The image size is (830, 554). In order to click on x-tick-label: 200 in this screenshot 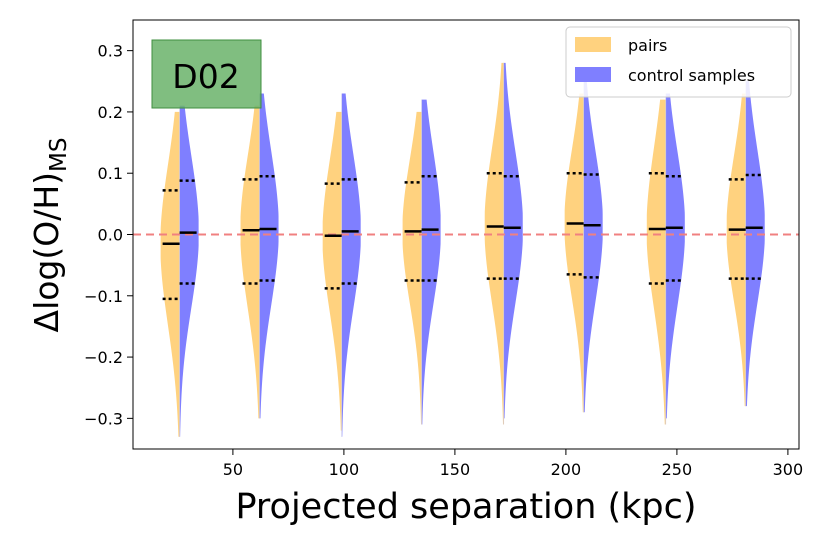, I will do `click(566, 469)`.